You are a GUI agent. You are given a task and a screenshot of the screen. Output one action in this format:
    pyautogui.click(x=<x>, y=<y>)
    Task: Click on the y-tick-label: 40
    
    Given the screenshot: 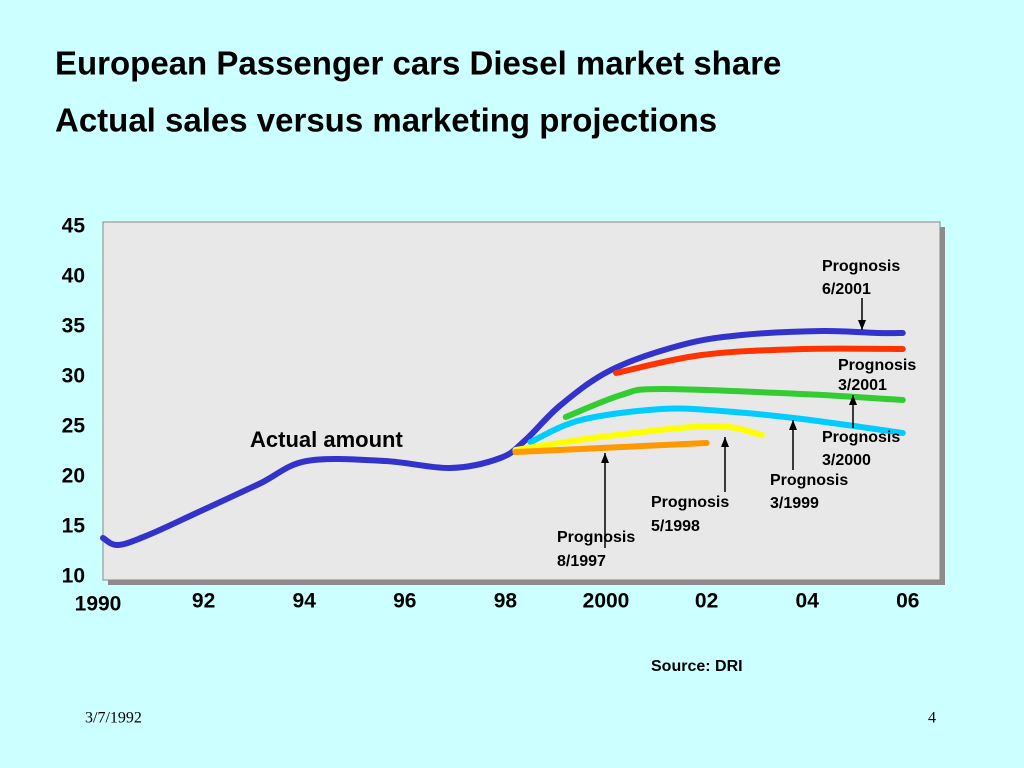 What is the action you would take?
    pyautogui.click(x=73, y=276)
    